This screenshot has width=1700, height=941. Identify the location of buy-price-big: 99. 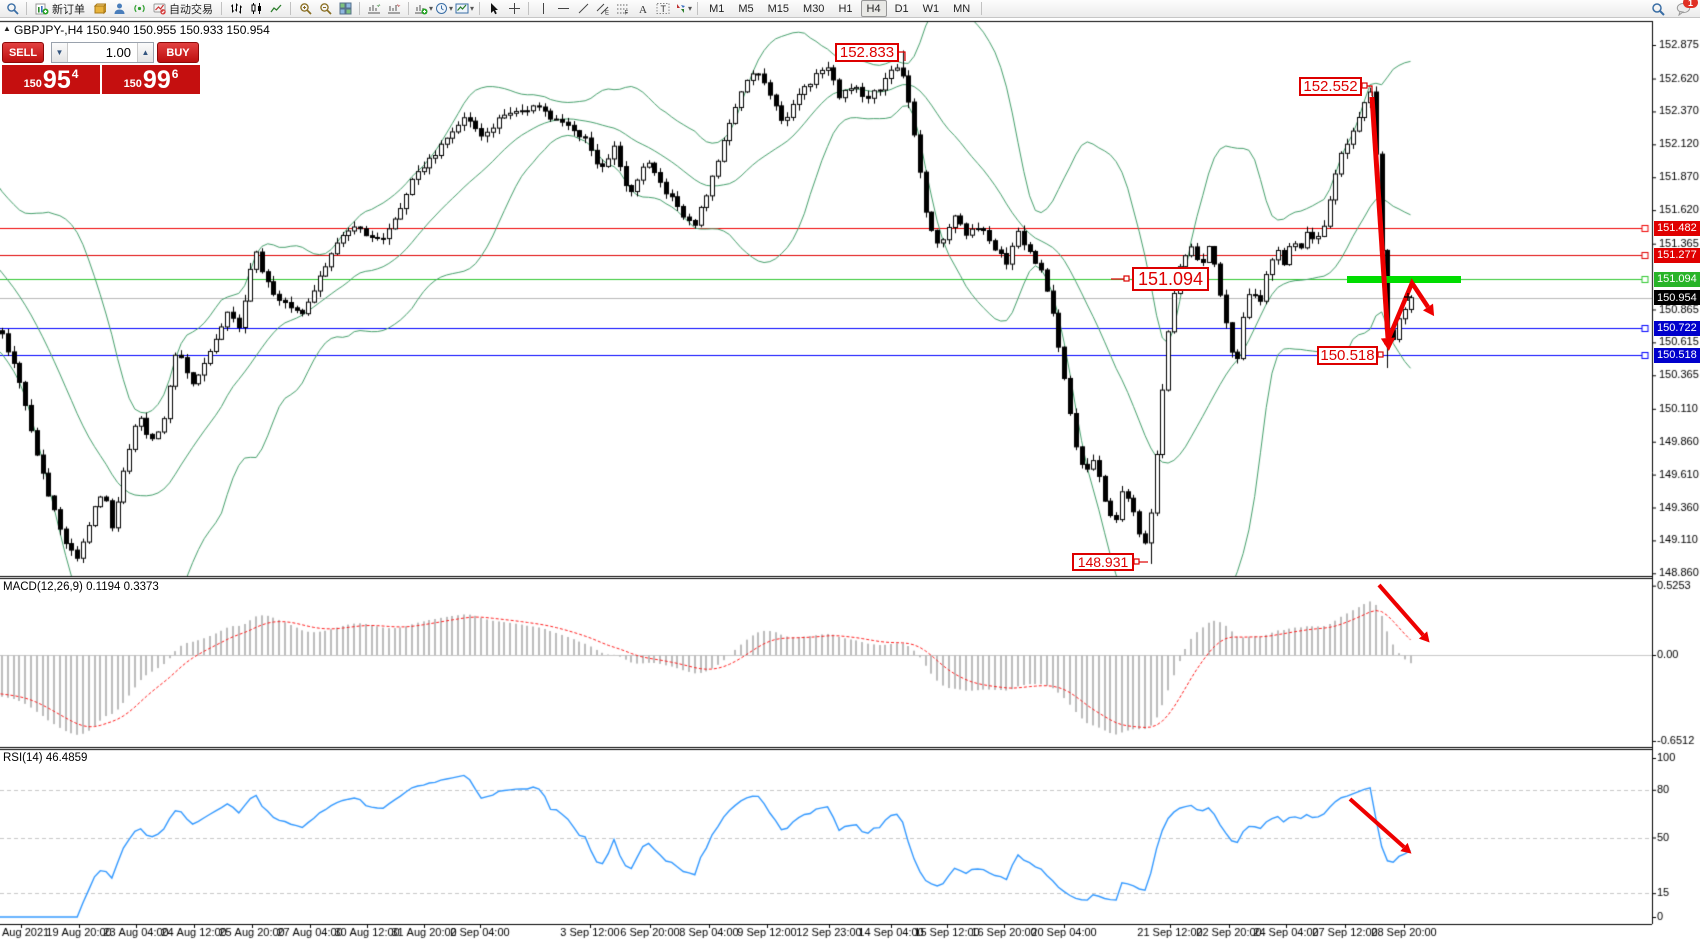
(156, 80).